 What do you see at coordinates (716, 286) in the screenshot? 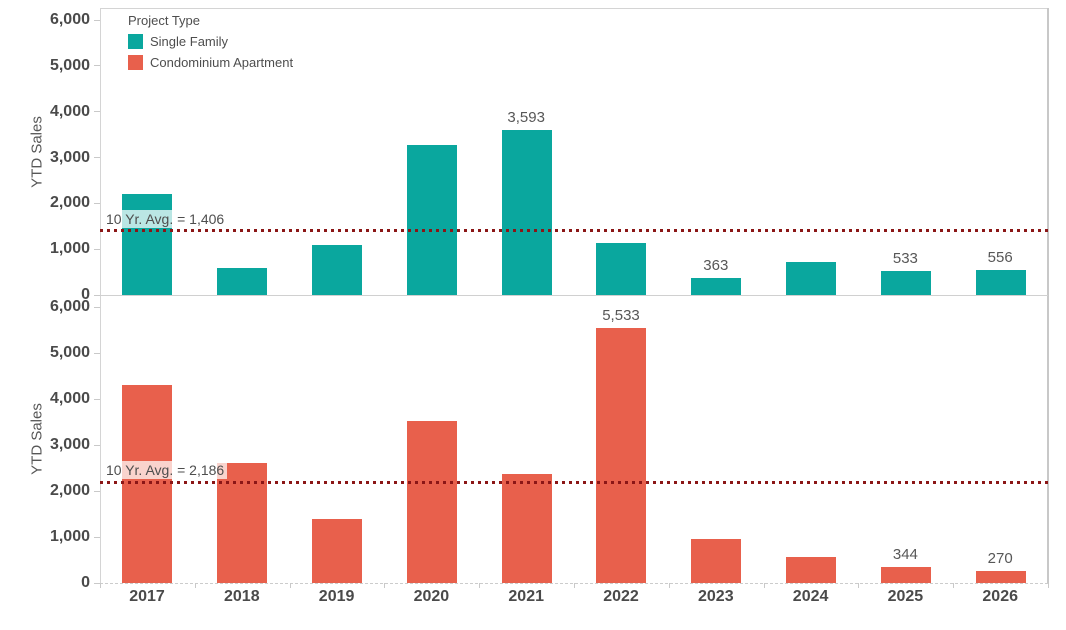
I see `bar-single-family-2023` at bounding box center [716, 286].